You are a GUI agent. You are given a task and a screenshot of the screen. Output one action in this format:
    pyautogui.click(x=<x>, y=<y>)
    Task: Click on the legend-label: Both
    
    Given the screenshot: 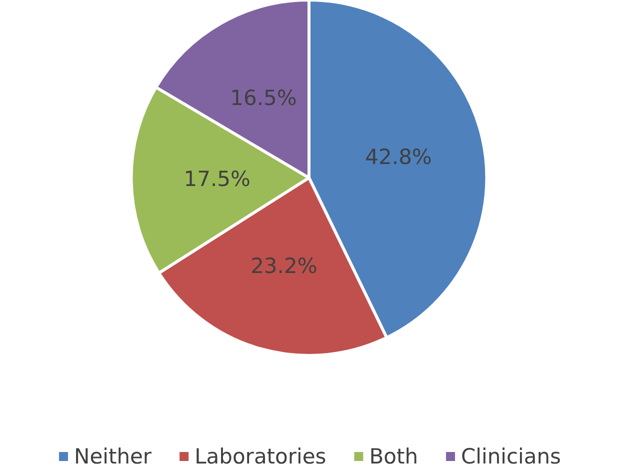 What is the action you would take?
    pyautogui.click(x=393, y=456)
    